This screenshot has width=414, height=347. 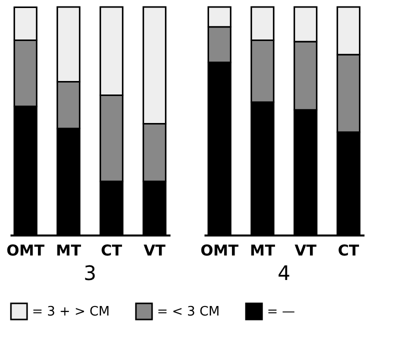 I want to click on text: 4, so click(x=284, y=273).